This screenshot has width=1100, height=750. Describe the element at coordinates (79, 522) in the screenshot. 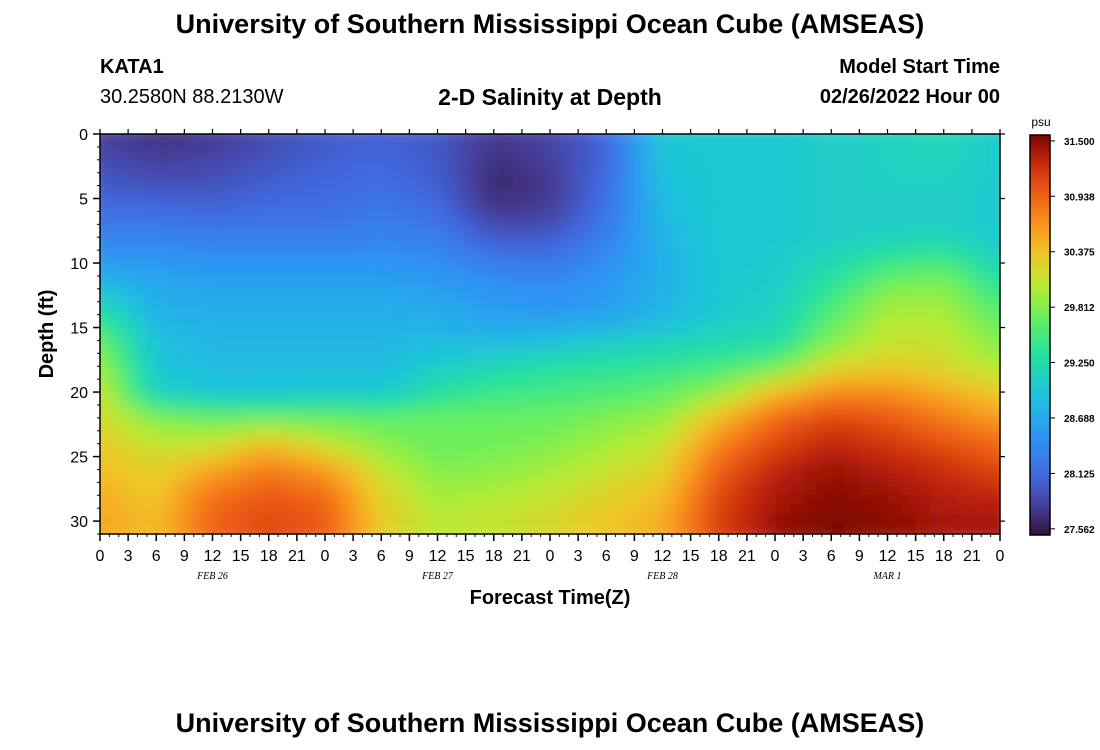

I see `y-tick-label: 30` at that location.